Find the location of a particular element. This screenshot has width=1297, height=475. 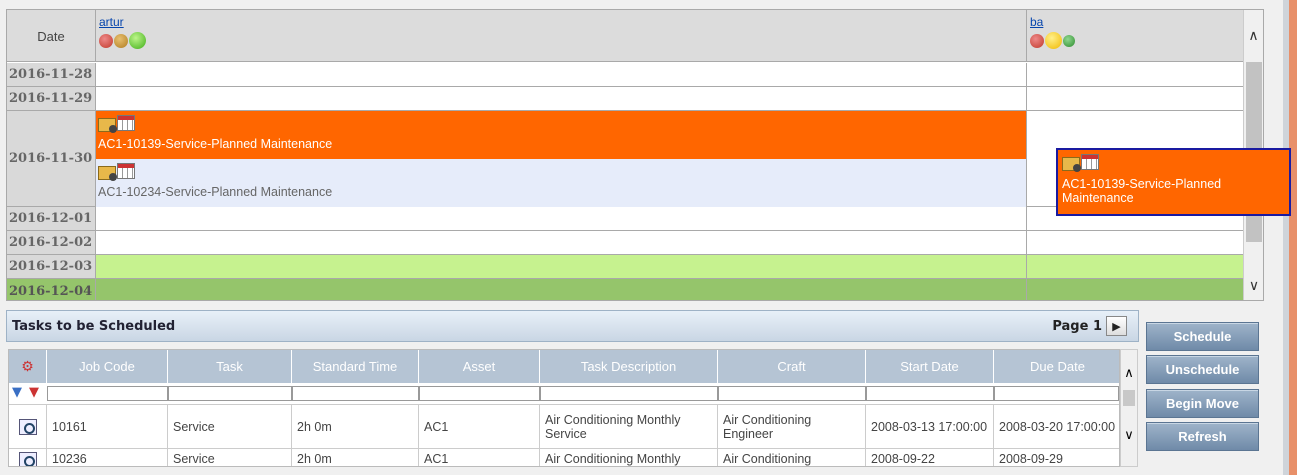

calendar-row: 2016-11-28 is located at coordinates (625, 75).